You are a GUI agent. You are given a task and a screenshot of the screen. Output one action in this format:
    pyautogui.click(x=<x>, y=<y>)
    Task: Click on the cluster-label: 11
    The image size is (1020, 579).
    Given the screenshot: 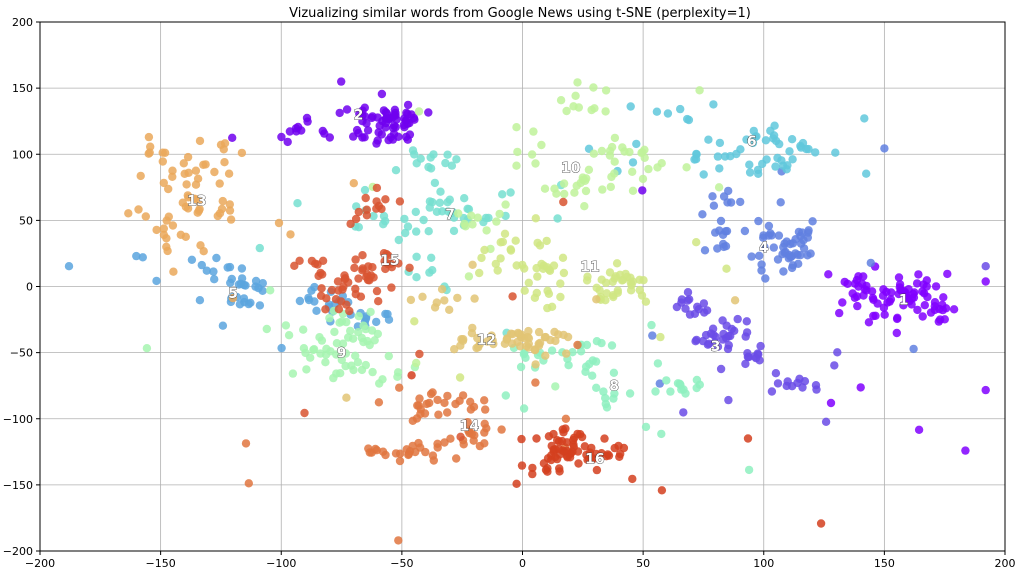 What is the action you would take?
    pyautogui.click(x=589, y=268)
    